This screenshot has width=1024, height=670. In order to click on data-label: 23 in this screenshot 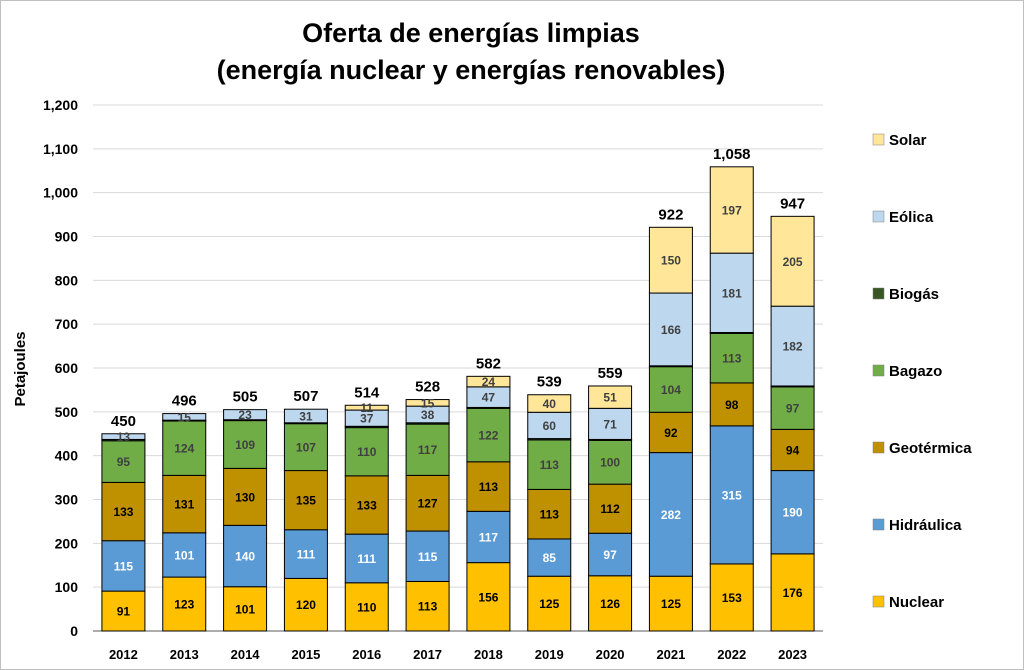, I will do `click(245, 415)`.